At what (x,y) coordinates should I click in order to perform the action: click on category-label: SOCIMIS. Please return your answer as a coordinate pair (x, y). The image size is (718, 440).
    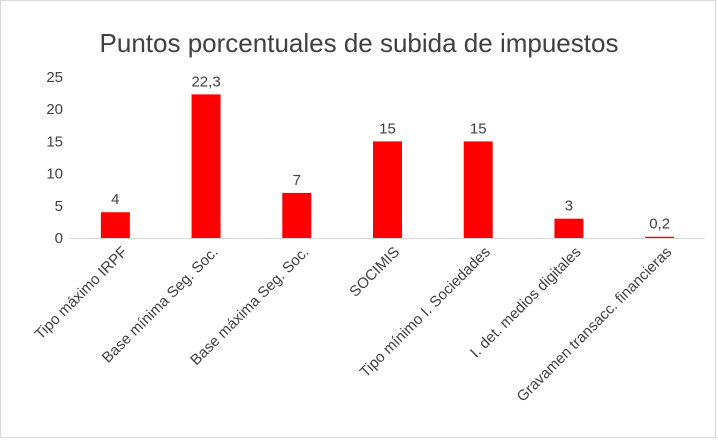
    Looking at the image, I should click on (374, 272).